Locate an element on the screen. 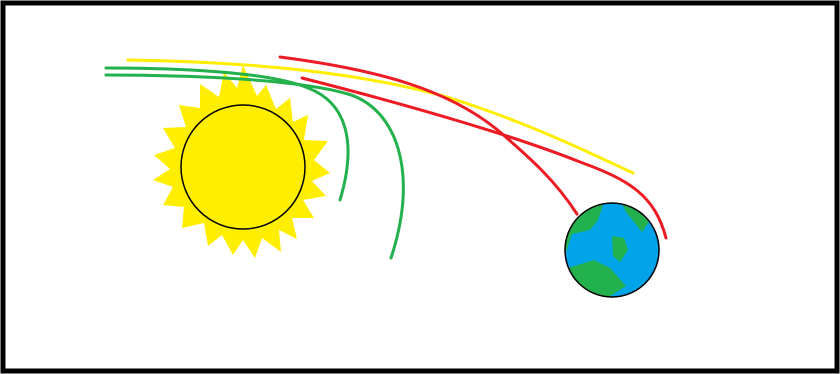 Image resolution: width=840 pixels, height=374 pixels. sun-icon is located at coordinates (241, 161).